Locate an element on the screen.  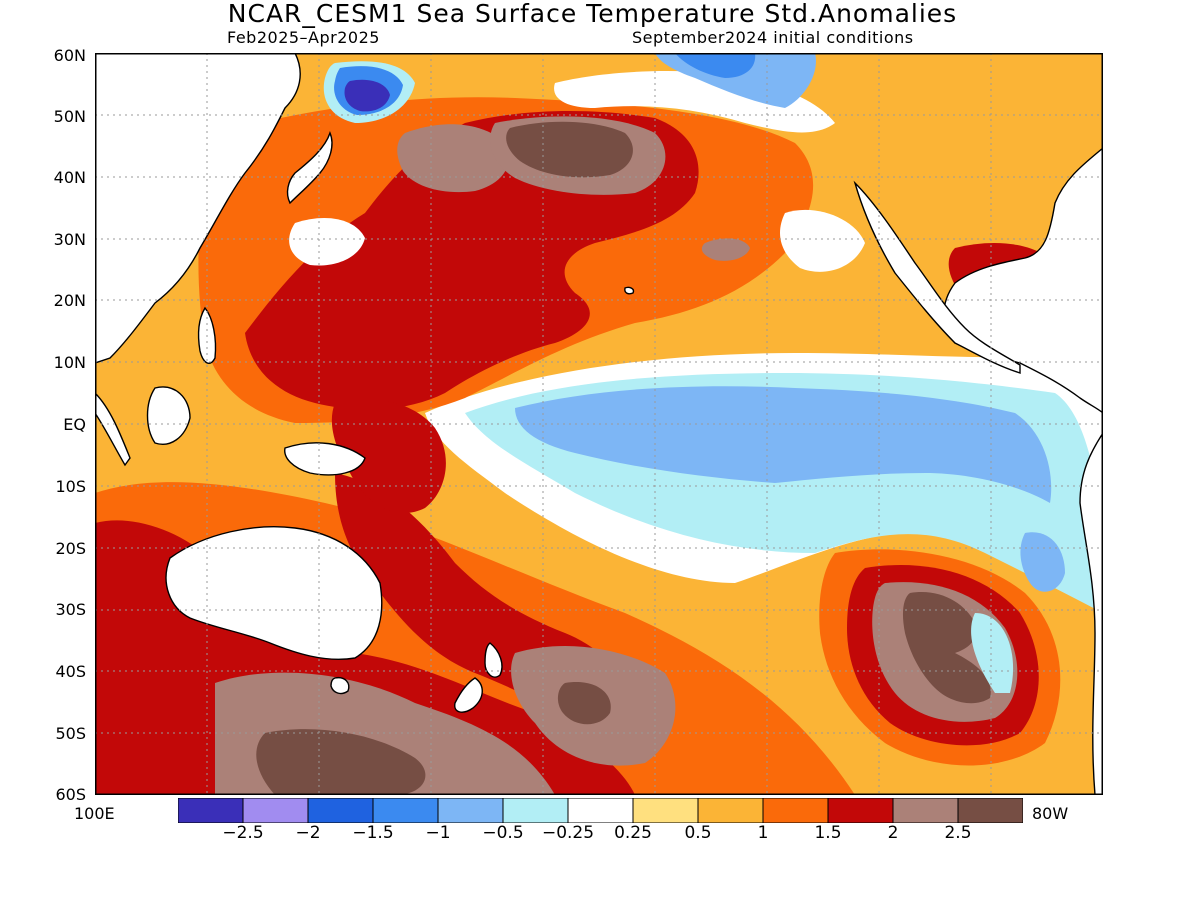
land-japan is located at coordinates (309, 168).